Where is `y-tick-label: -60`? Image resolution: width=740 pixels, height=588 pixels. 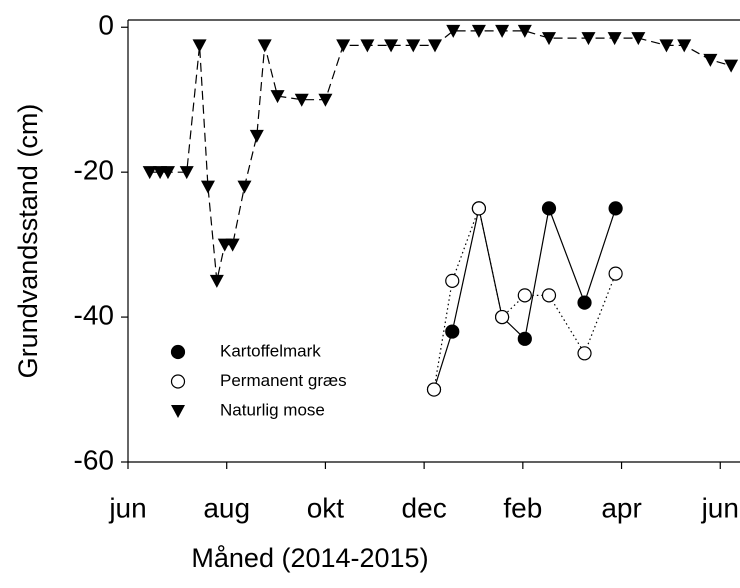
y-tick-label: -60 is located at coordinates (94, 459).